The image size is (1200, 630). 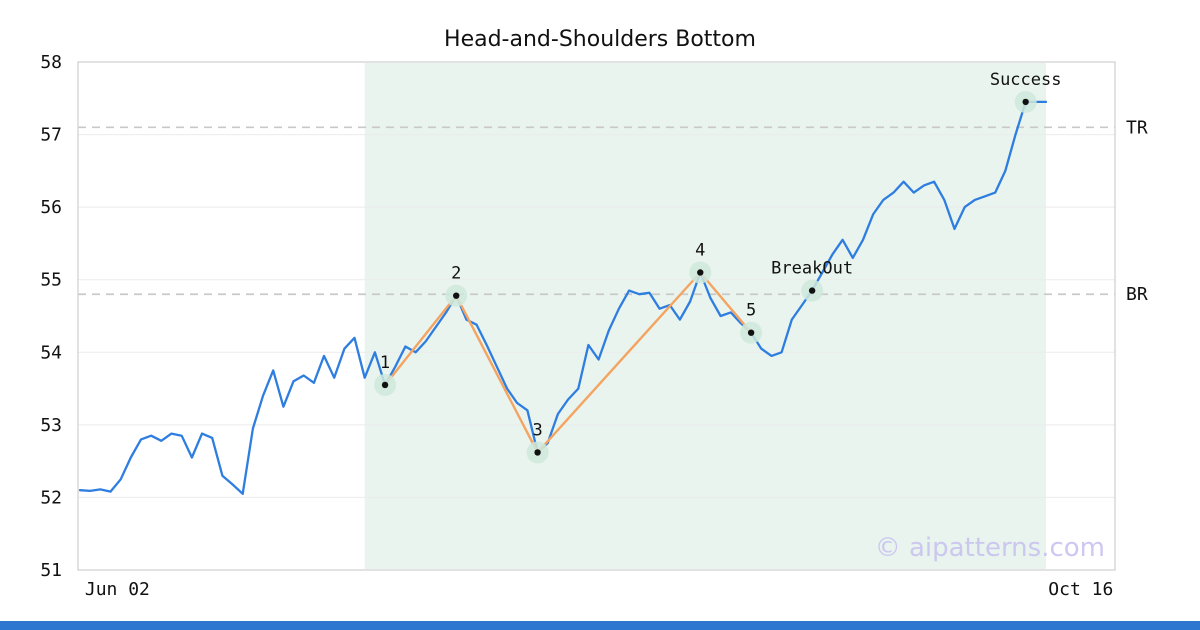 What do you see at coordinates (1025, 102) in the screenshot?
I see `marker-dot-success` at bounding box center [1025, 102].